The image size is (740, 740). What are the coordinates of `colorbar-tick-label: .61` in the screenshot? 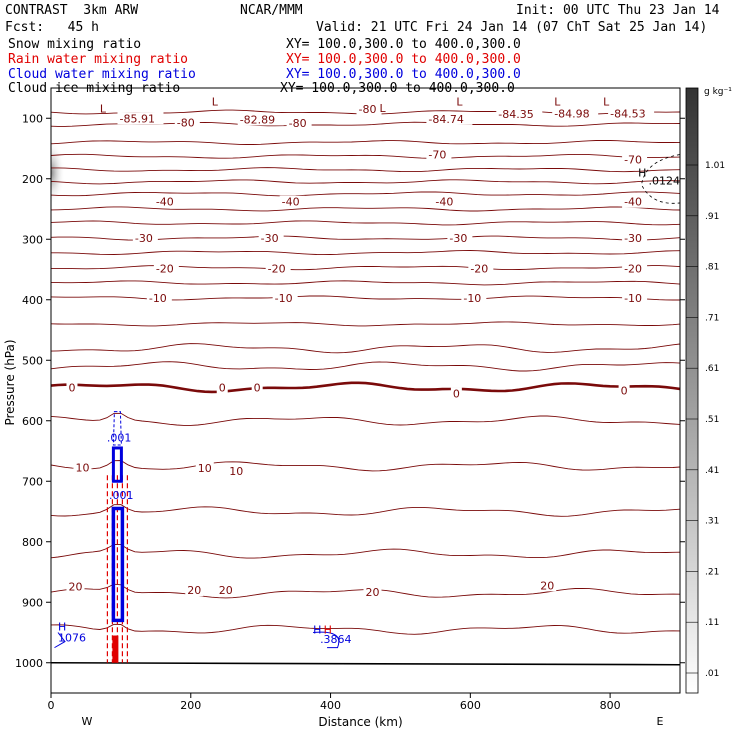 It's located at (712, 369).